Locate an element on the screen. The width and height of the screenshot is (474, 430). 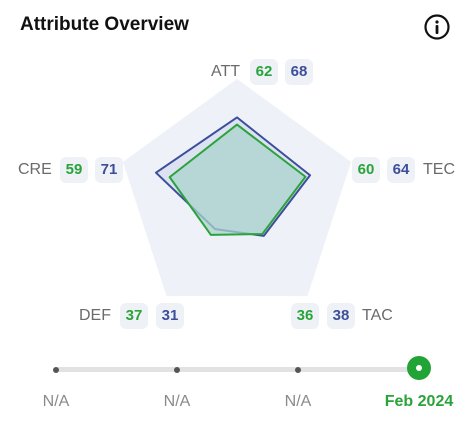
timeline-label-3: N/A is located at coordinates (298, 401).